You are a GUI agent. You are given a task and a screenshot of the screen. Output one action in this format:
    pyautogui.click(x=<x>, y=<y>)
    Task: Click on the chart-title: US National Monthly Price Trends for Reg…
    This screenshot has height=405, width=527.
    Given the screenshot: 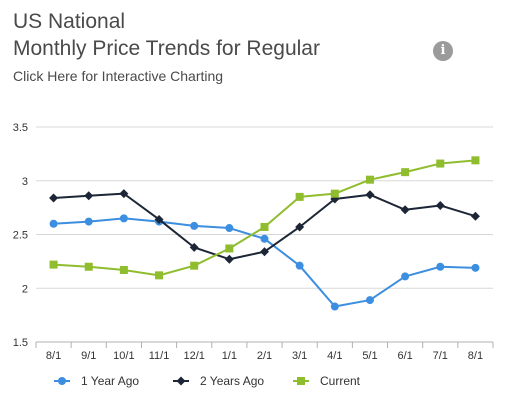 What is the action you would take?
    pyautogui.click(x=166, y=35)
    